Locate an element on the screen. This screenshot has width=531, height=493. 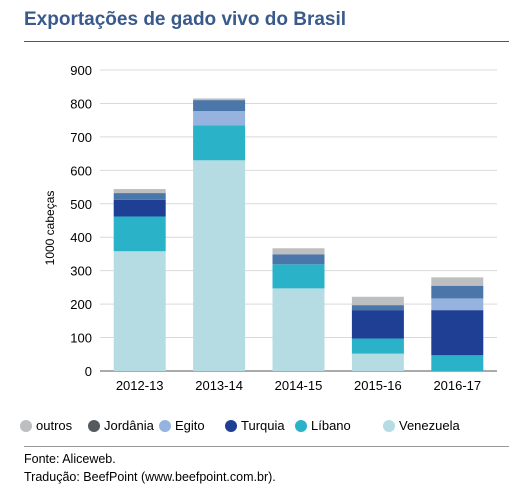
y-tick-label: 800 is located at coordinates (81, 103).